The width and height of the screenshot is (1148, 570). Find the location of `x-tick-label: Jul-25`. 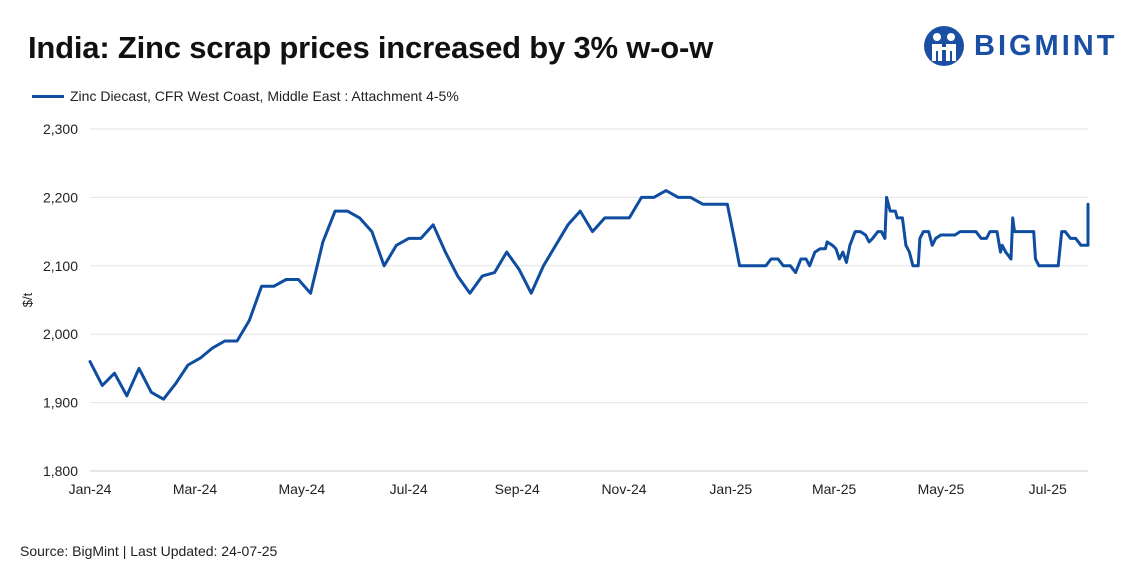

x-tick-label: Jul-25 is located at coordinates (1048, 489).